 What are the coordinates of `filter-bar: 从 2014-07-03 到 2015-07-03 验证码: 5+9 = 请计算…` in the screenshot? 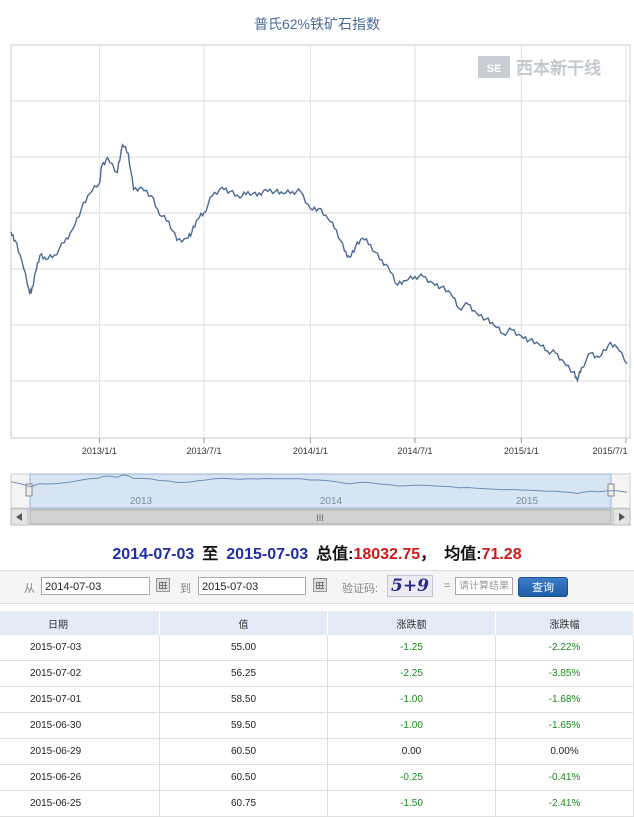 It's located at (317, 587).